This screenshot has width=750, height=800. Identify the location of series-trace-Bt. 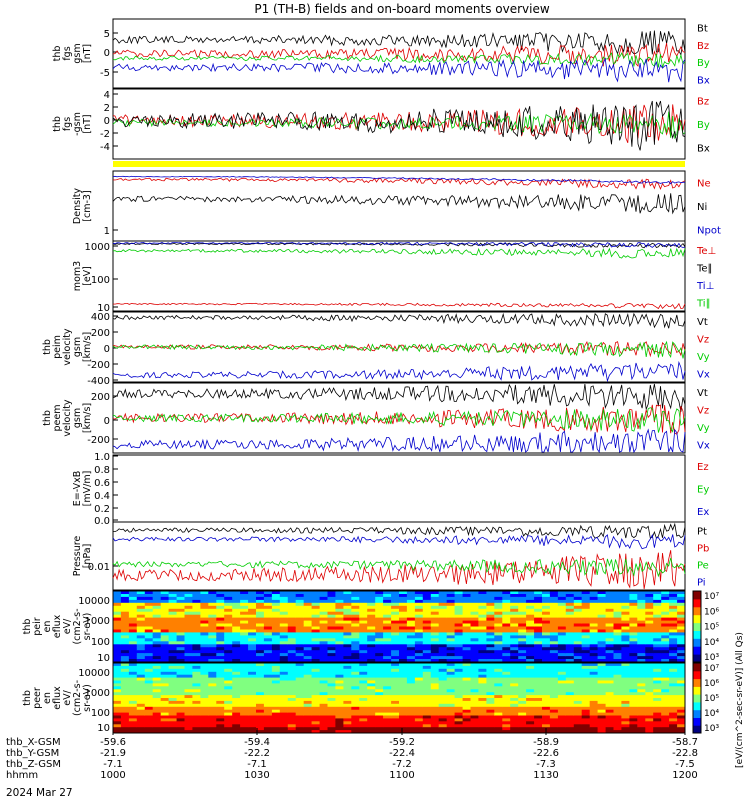
(399, 43).